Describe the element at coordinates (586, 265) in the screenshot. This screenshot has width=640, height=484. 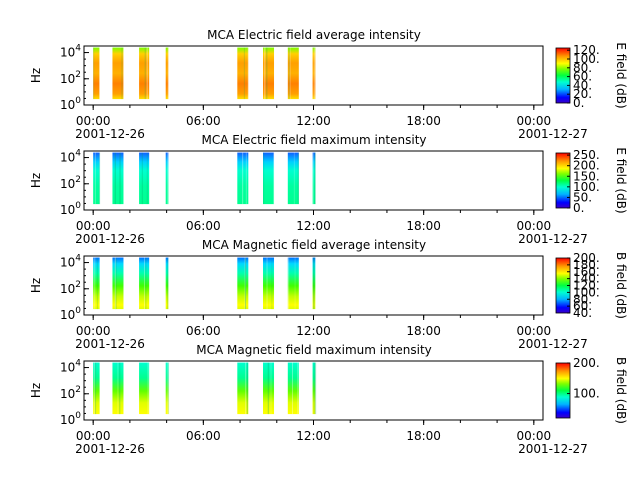
I see `colorbar-tick-label: 180.` at that location.